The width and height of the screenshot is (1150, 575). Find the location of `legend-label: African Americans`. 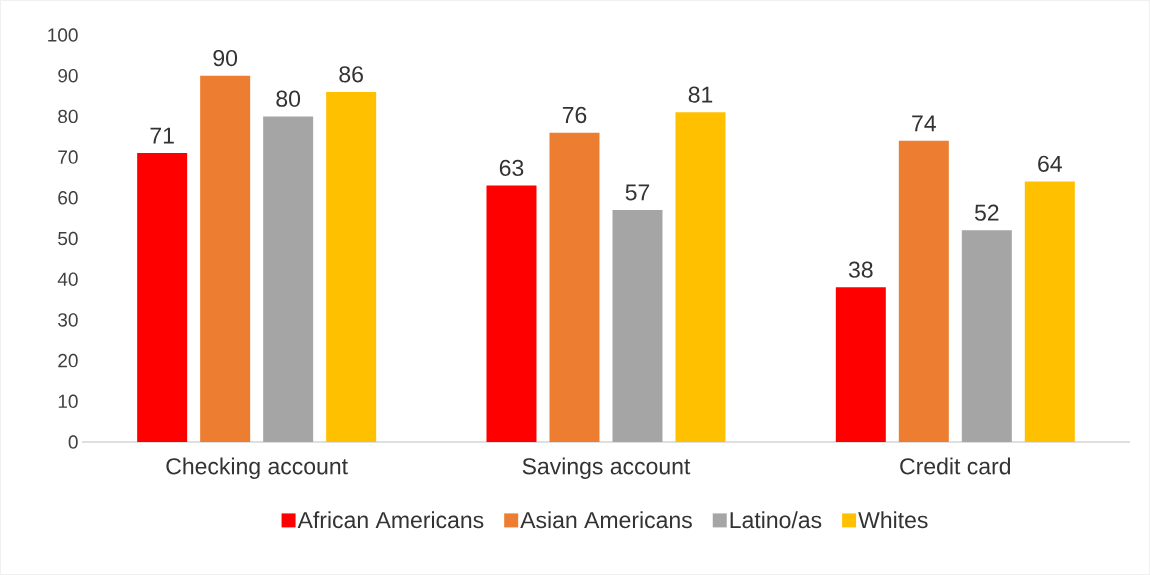

legend-label: African Americans is located at coordinates (390, 520).